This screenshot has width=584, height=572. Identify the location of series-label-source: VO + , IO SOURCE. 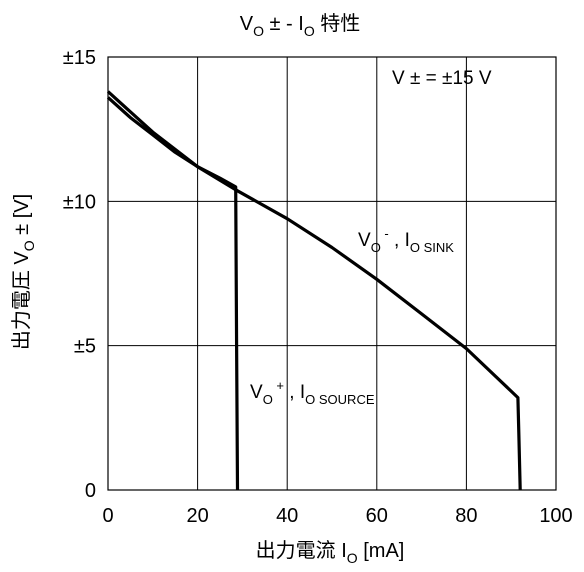
(312, 392).